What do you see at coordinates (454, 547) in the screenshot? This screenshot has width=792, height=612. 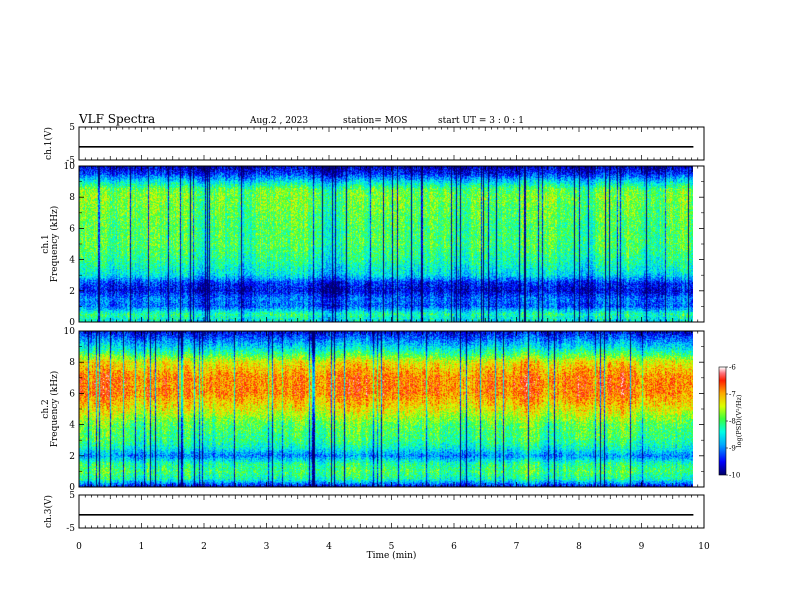 I see `x-tick-label: 6` at bounding box center [454, 547].